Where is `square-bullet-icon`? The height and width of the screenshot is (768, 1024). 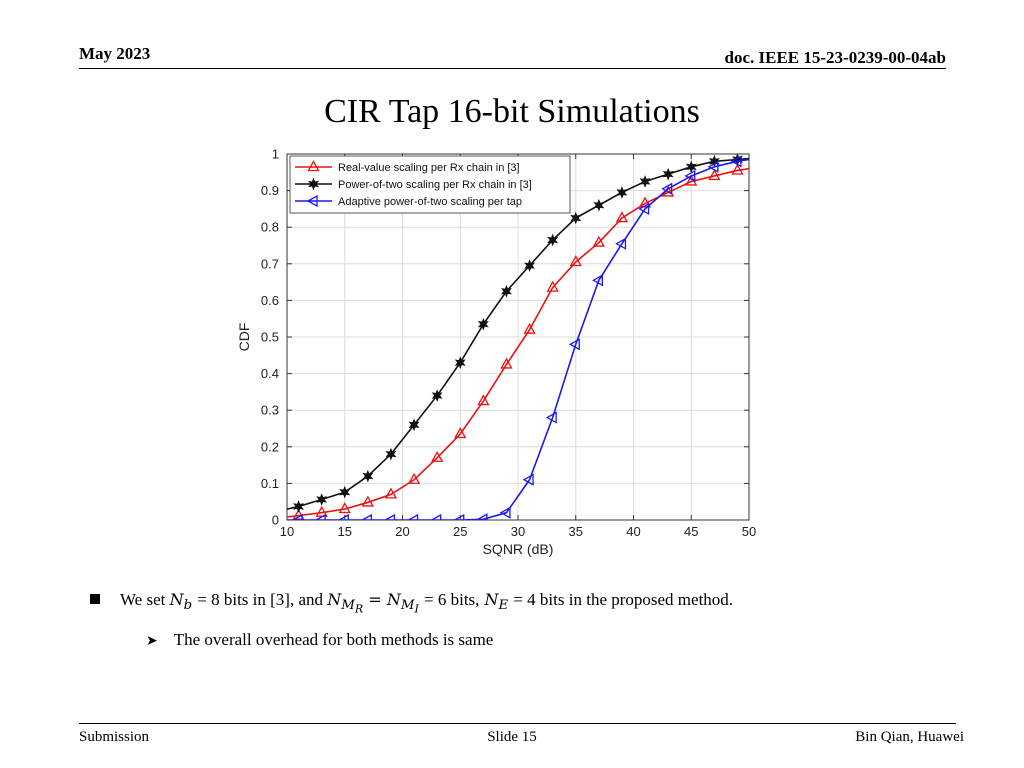
square-bullet-icon is located at coordinates (95, 599).